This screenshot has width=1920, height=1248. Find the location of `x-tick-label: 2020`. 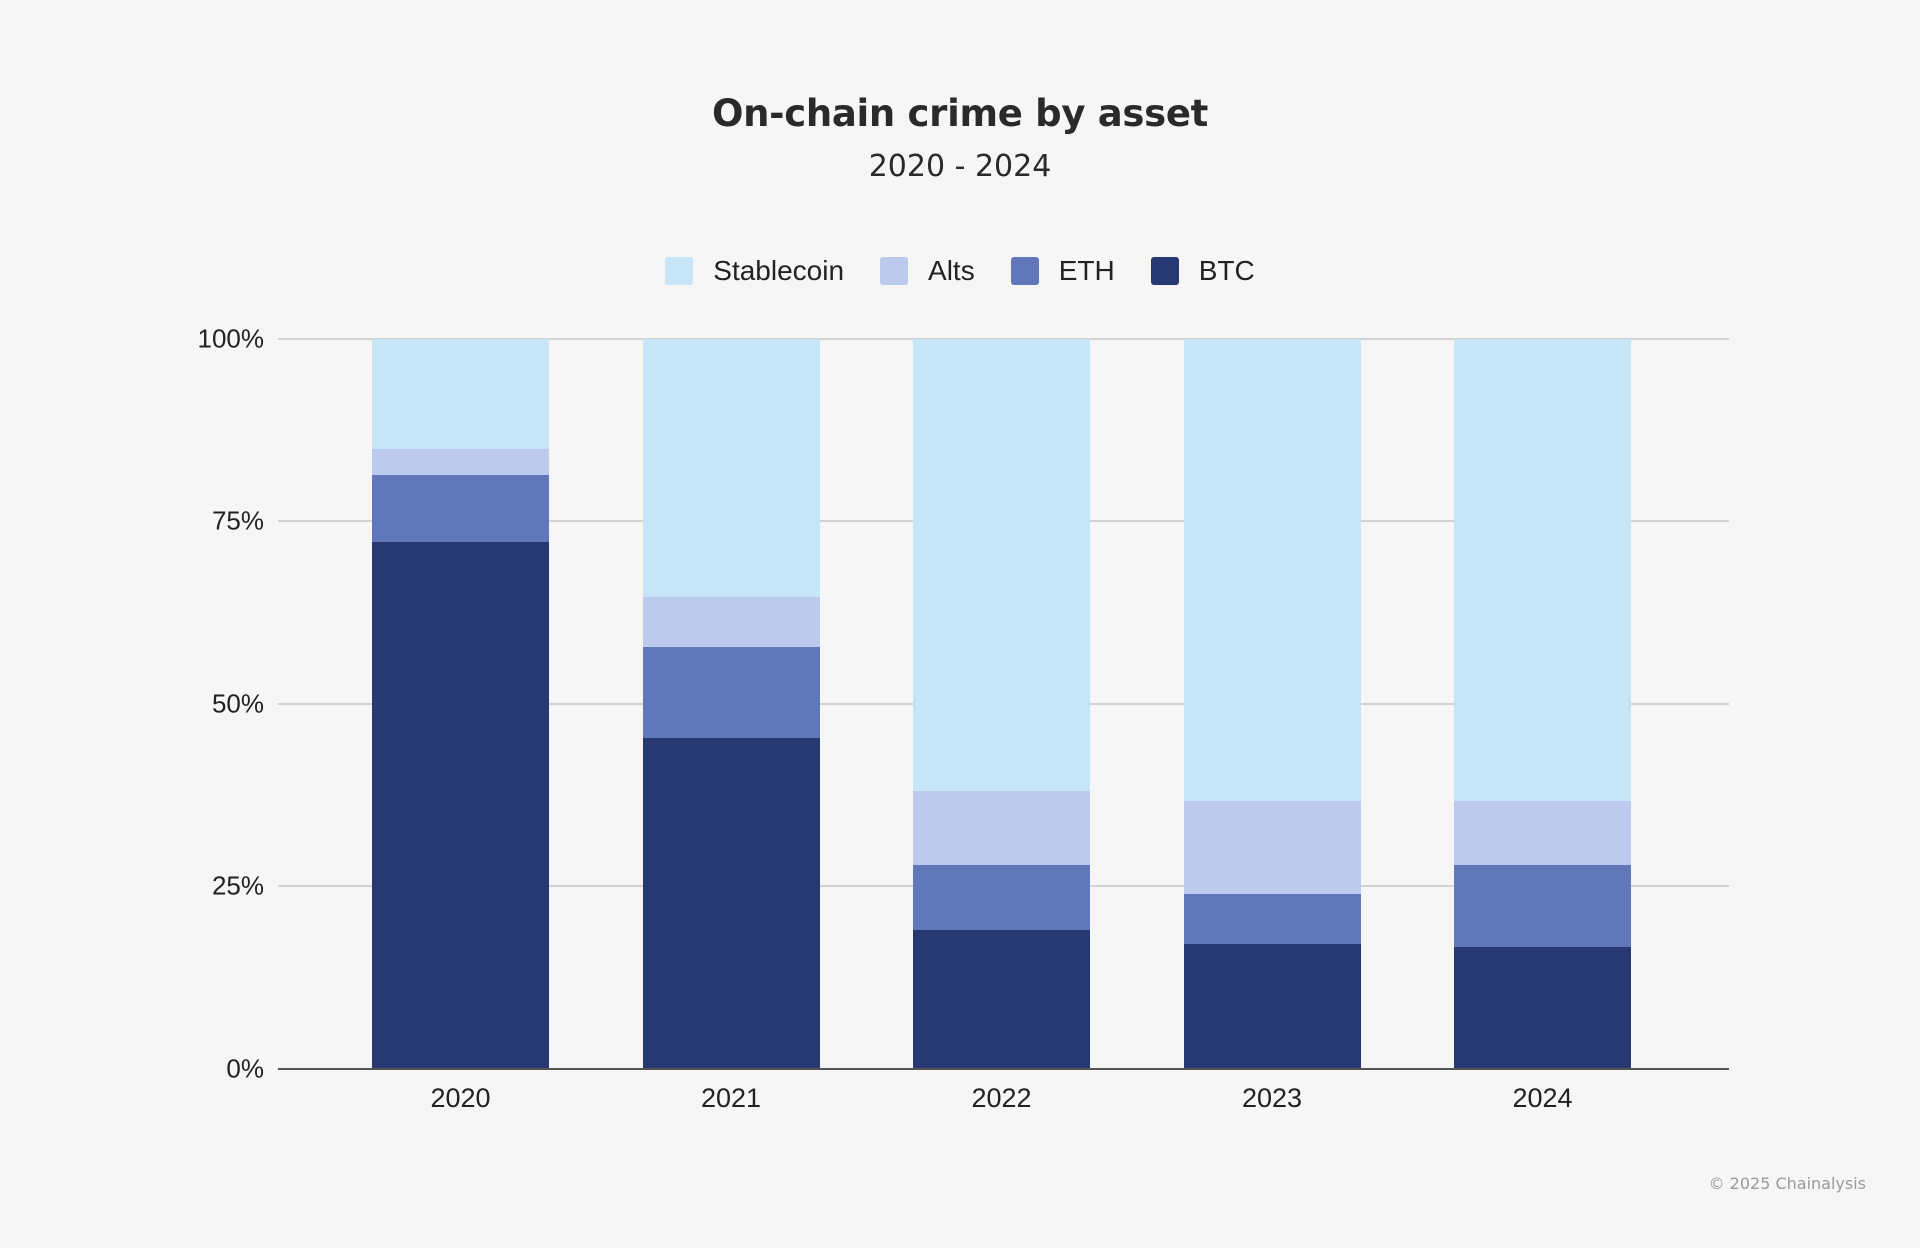

x-tick-label: 2020 is located at coordinates (460, 1098).